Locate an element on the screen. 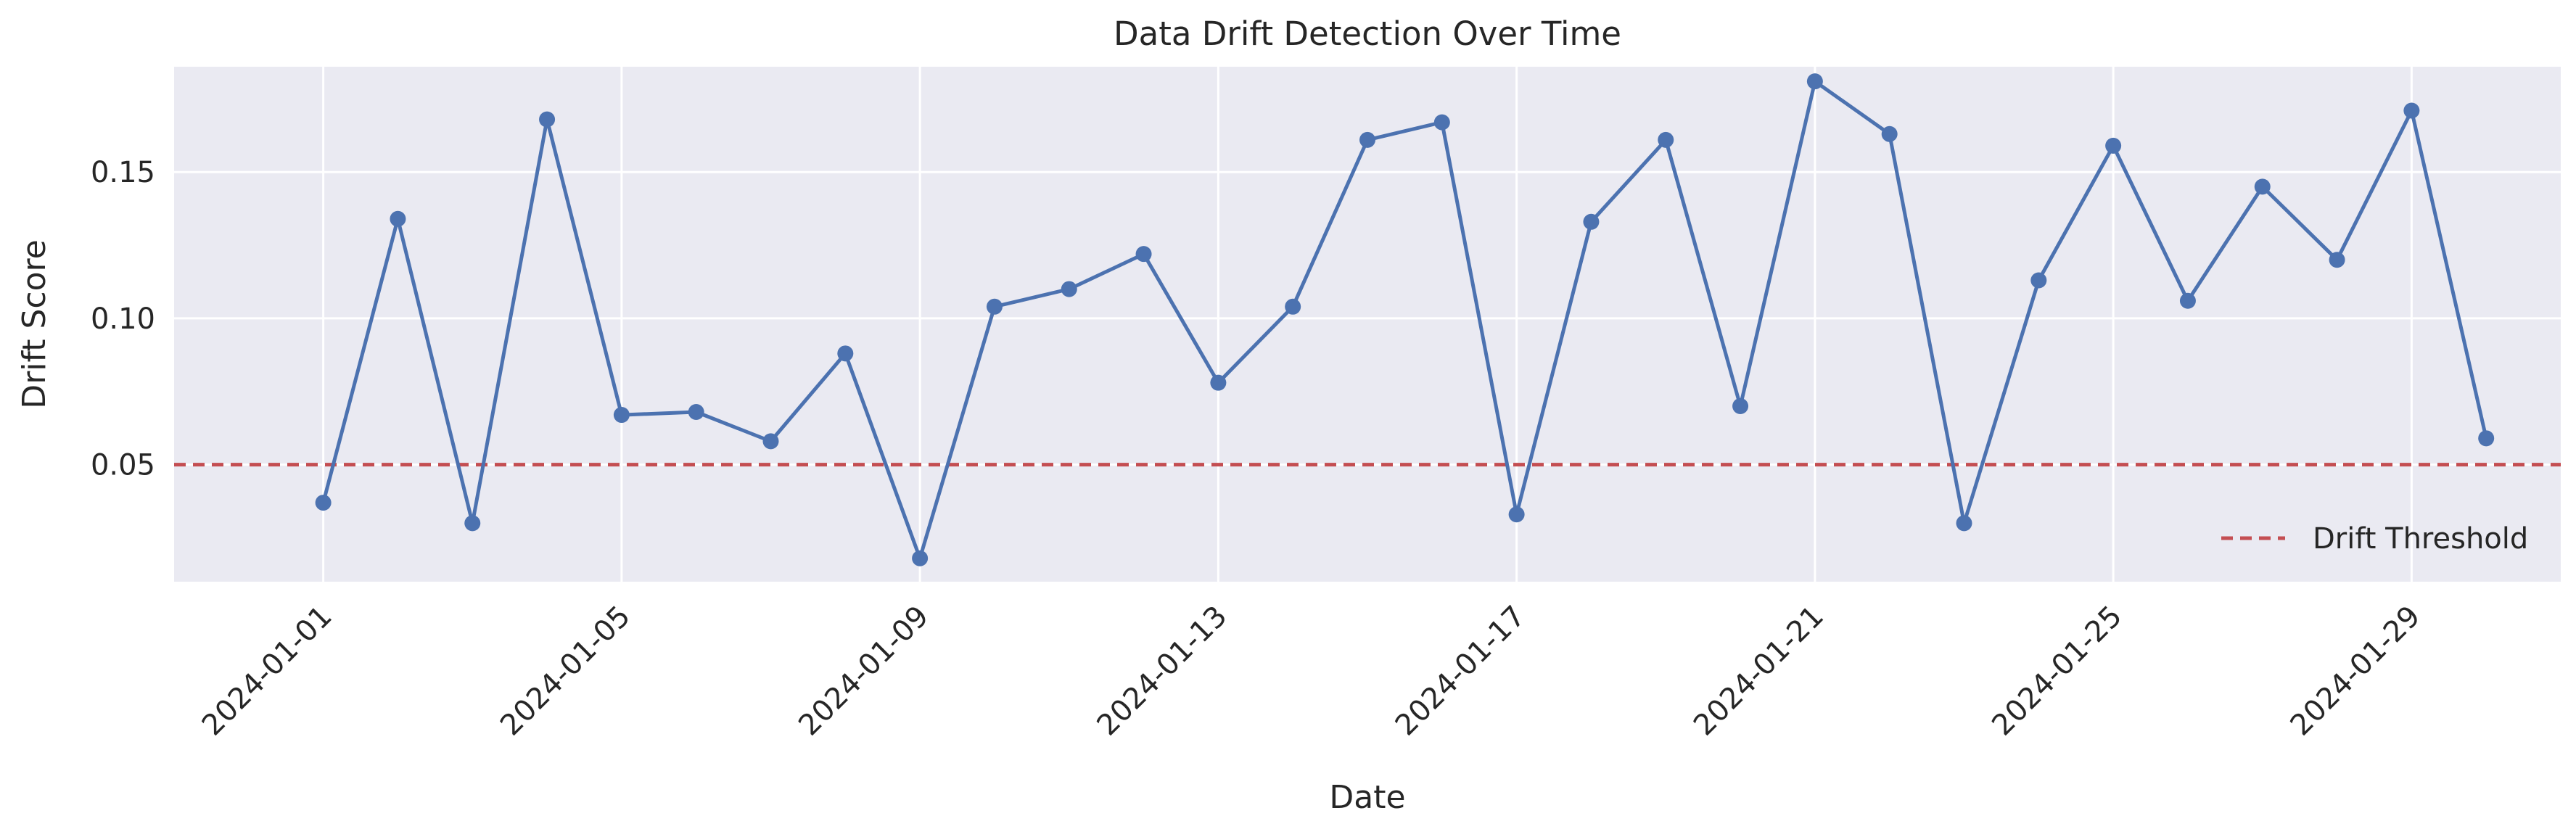 This screenshot has width=2576, height=837. y-tick-label: 0.05 is located at coordinates (123, 465).